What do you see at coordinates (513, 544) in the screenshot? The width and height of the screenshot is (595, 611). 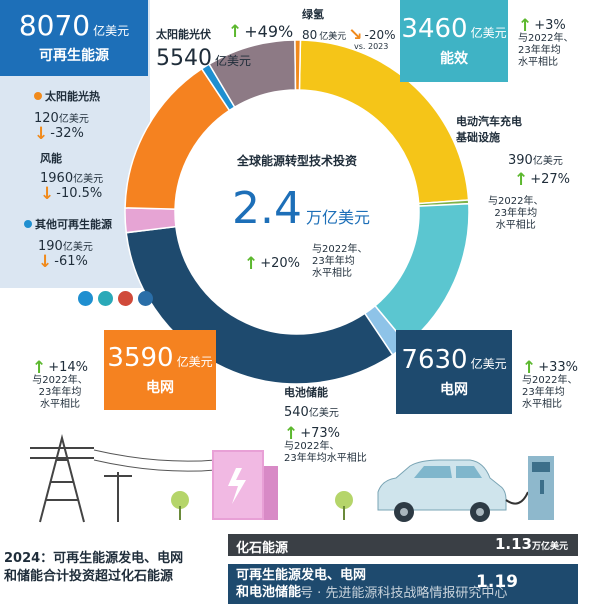 I see `fossil-value: 1.13` at bounding box center [513, 544].